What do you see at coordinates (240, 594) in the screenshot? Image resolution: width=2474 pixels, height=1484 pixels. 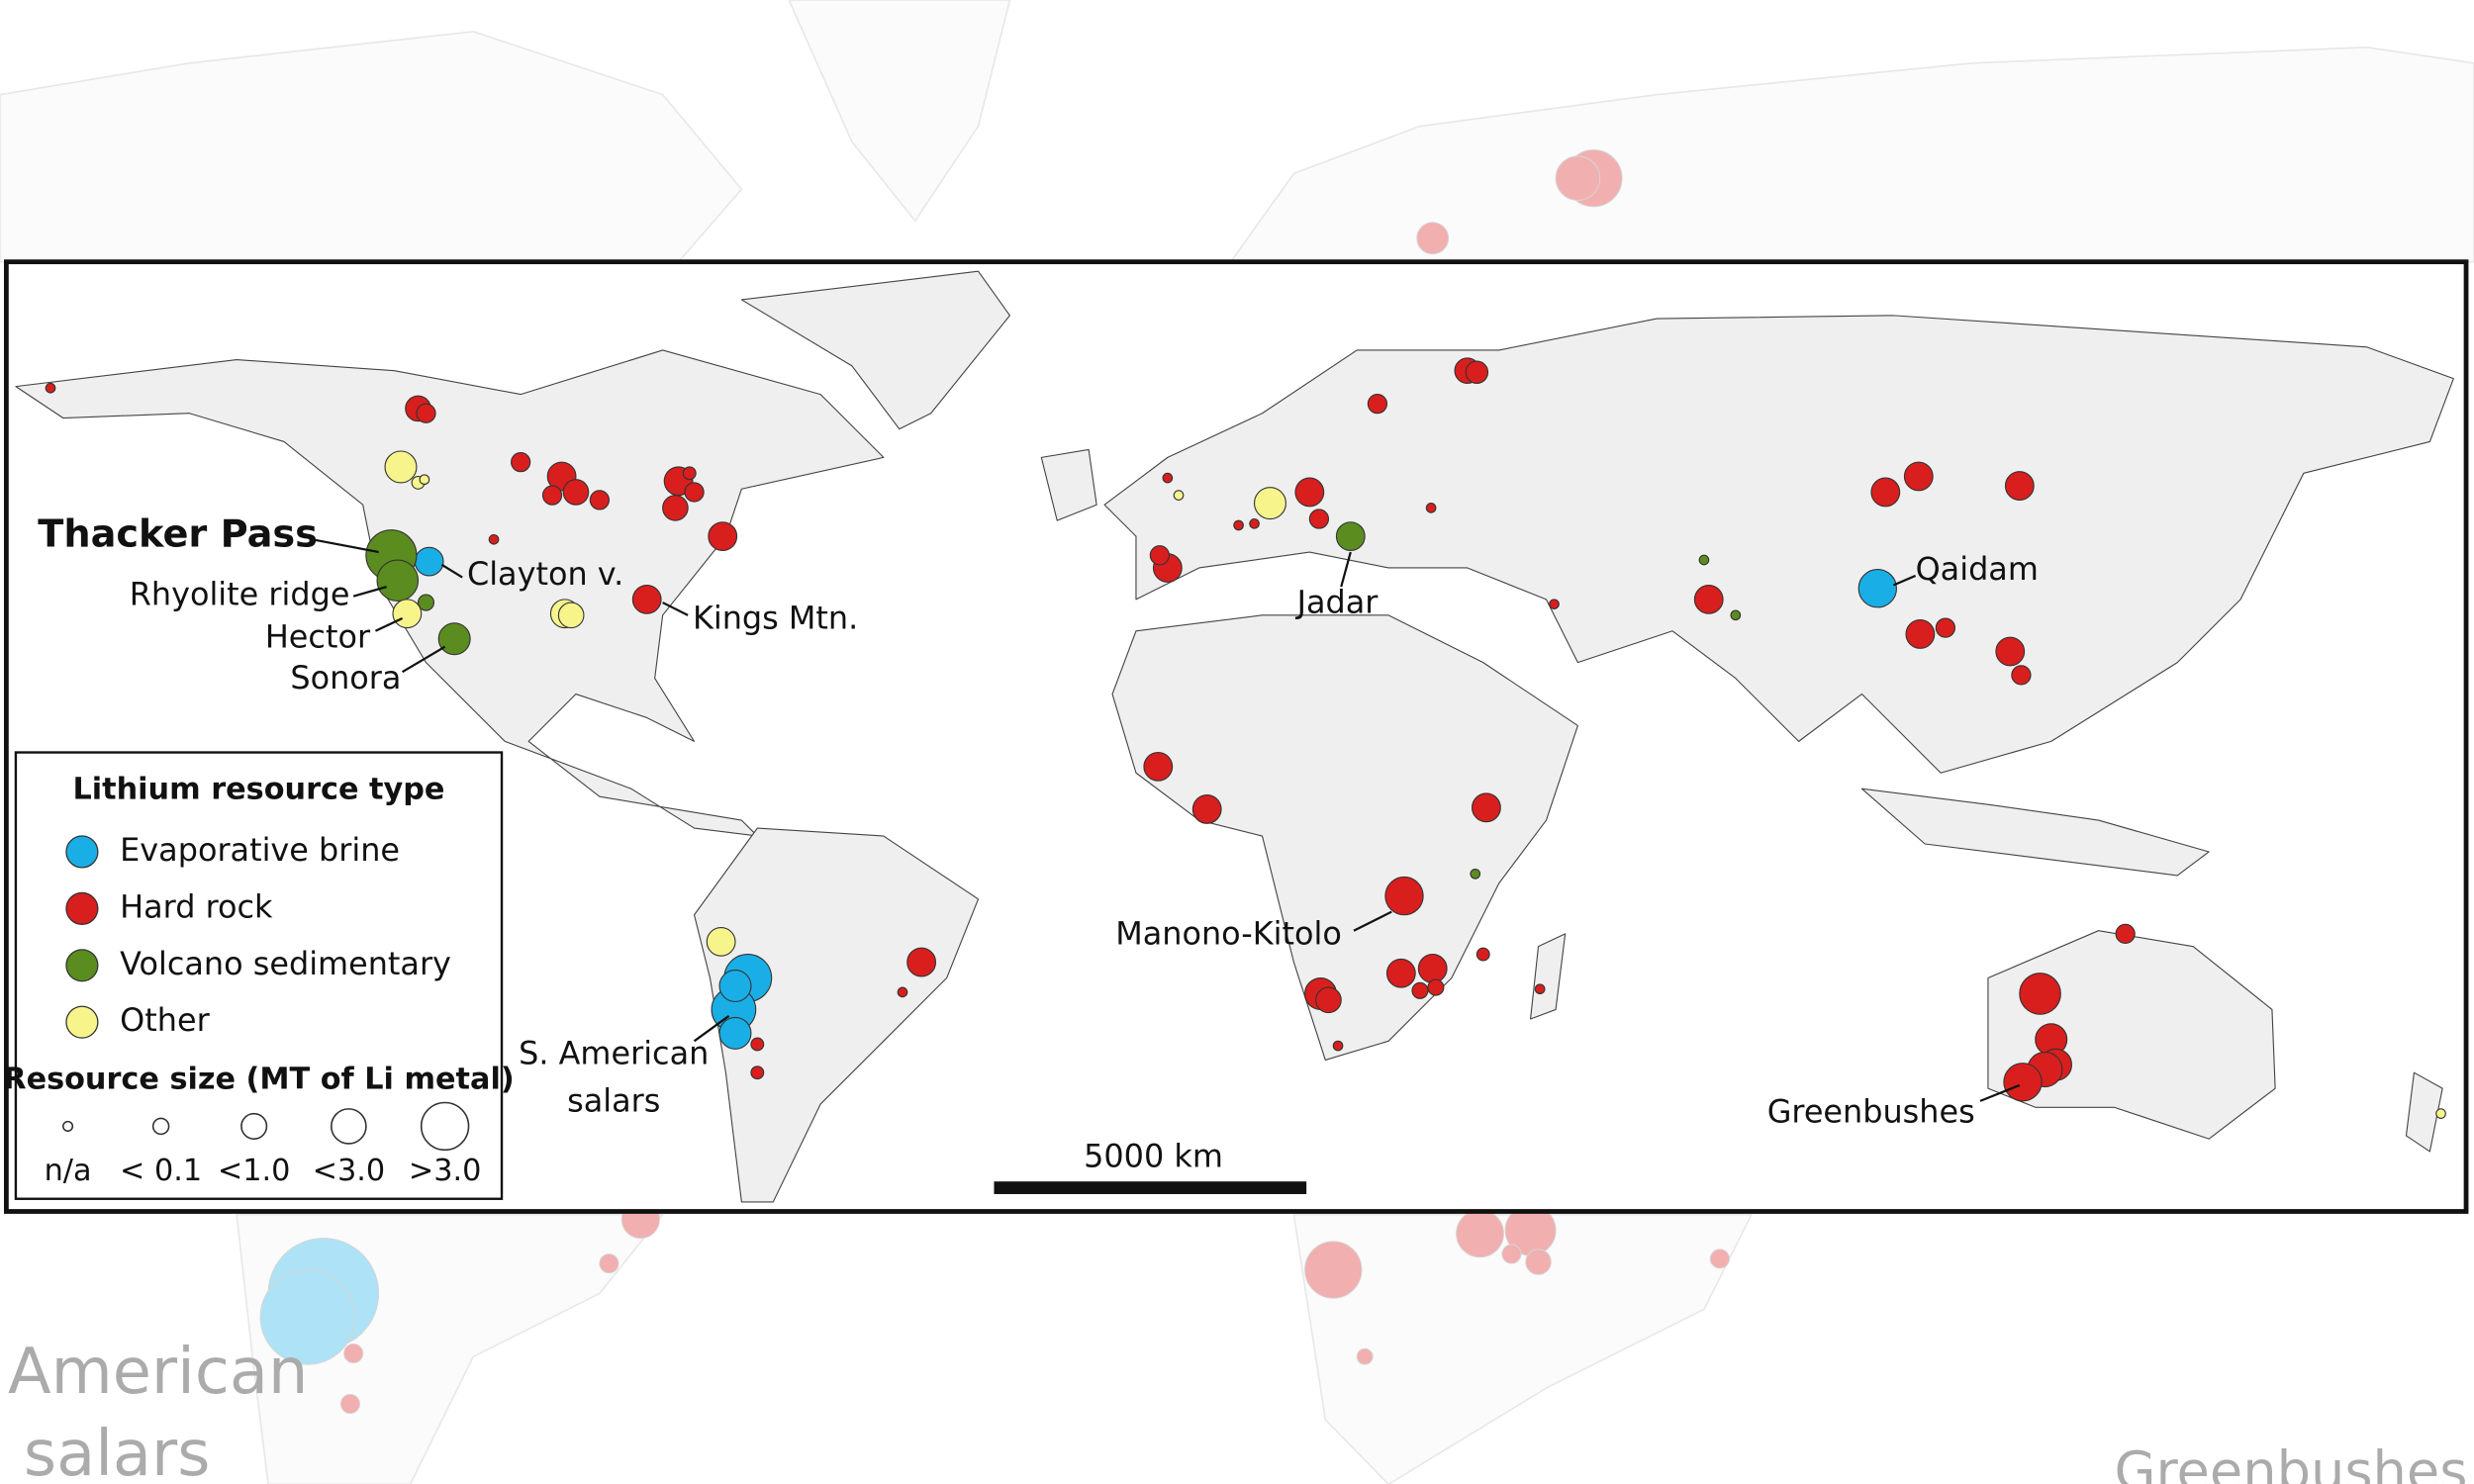 I see `place-label: Rhyolite ridge` at bounding box center [240, 594].